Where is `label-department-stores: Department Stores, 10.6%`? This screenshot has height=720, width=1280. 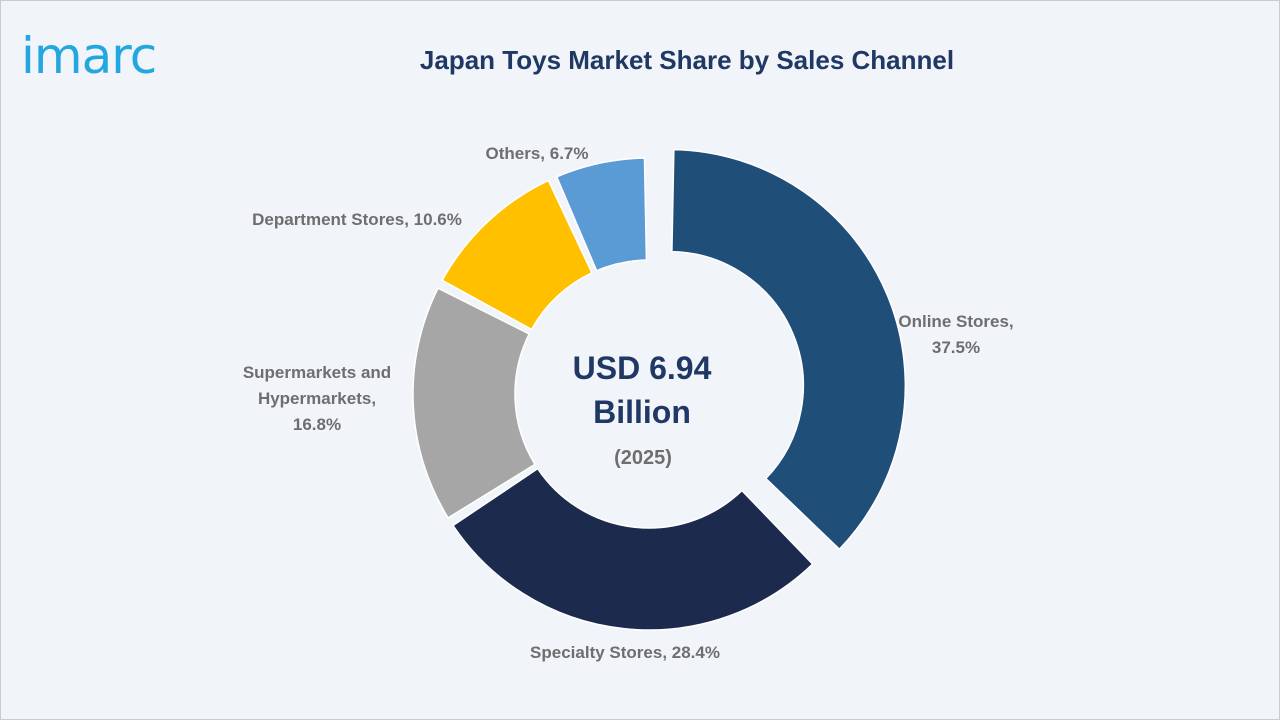 label-department-stores: Department Stores, 10.6% is located at coordinates (357, 219).